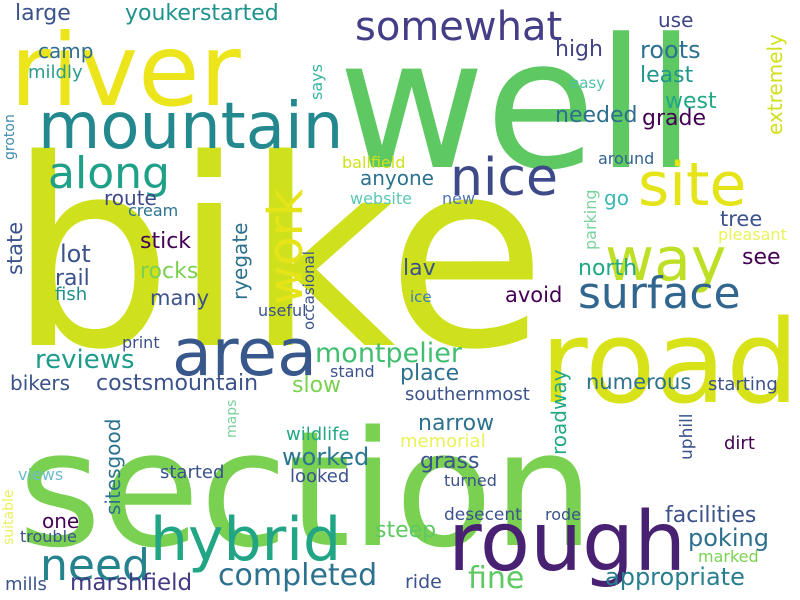 The height and width of the screenshot is (600, 800). What do you see at coordinates (192, 472) in the screenshot?
I see `word-started: started` at bounding box center [192, 472].